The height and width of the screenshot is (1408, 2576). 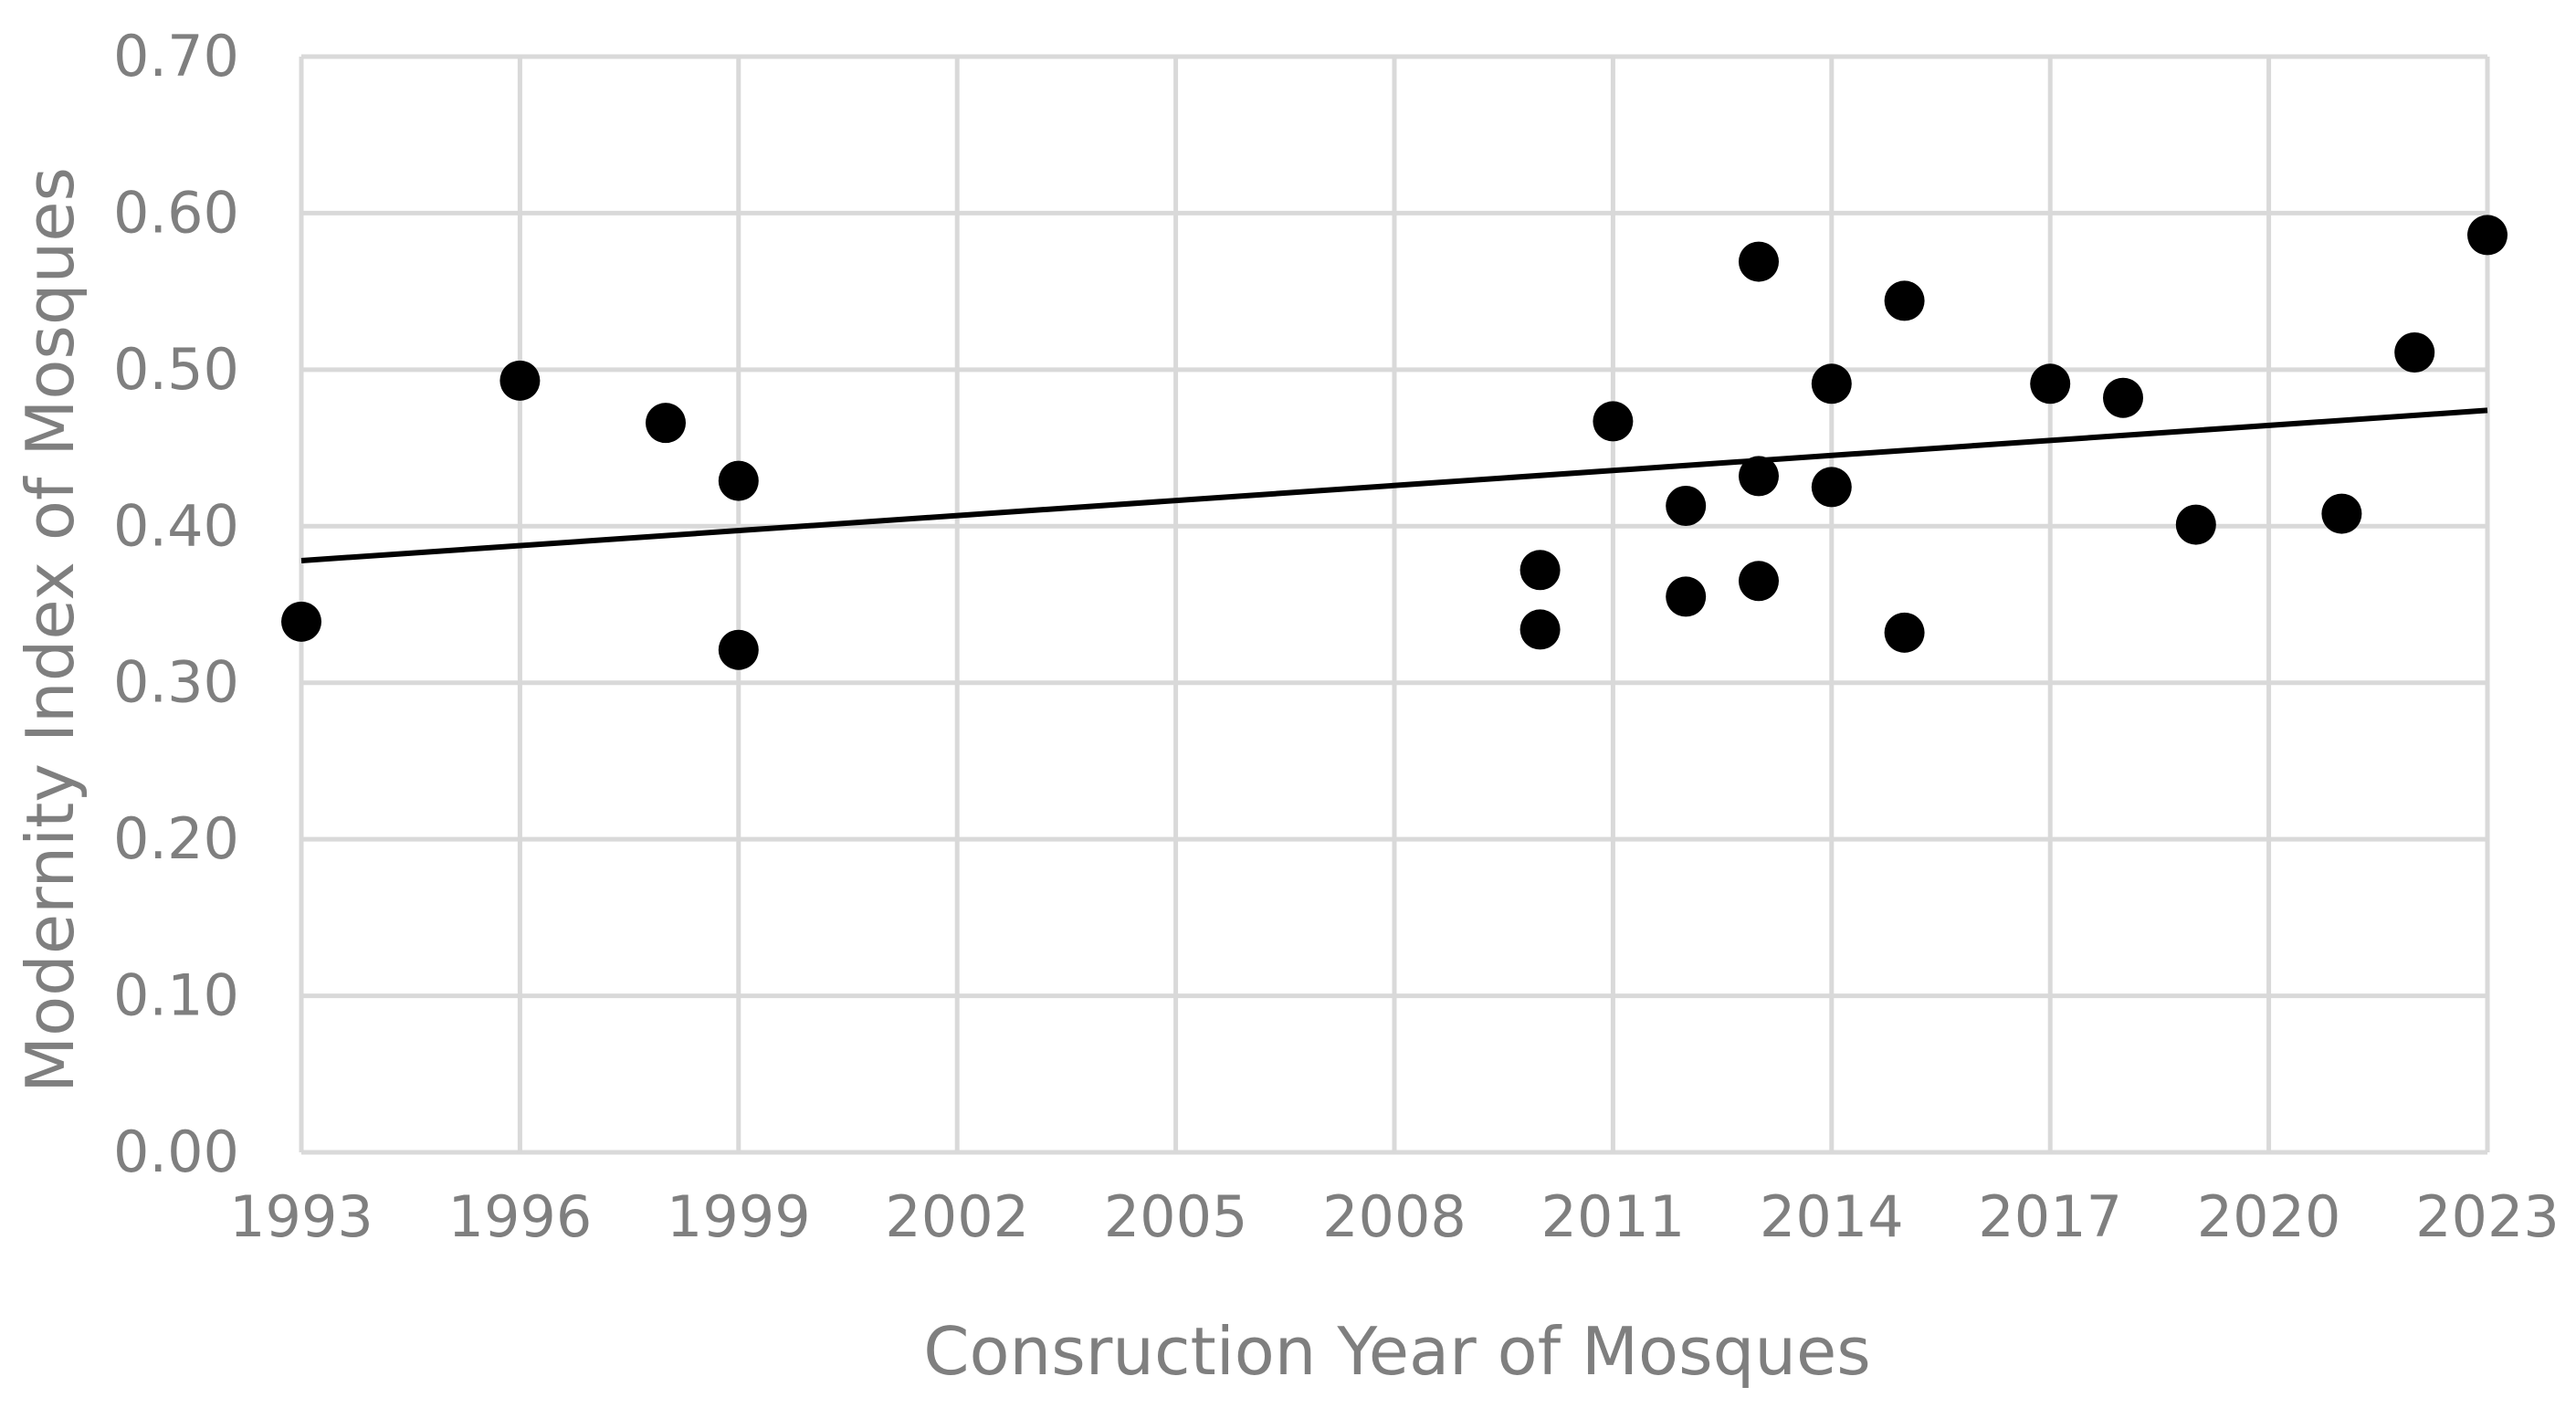 I want to click on trendline, so click(x=1394, y=485).